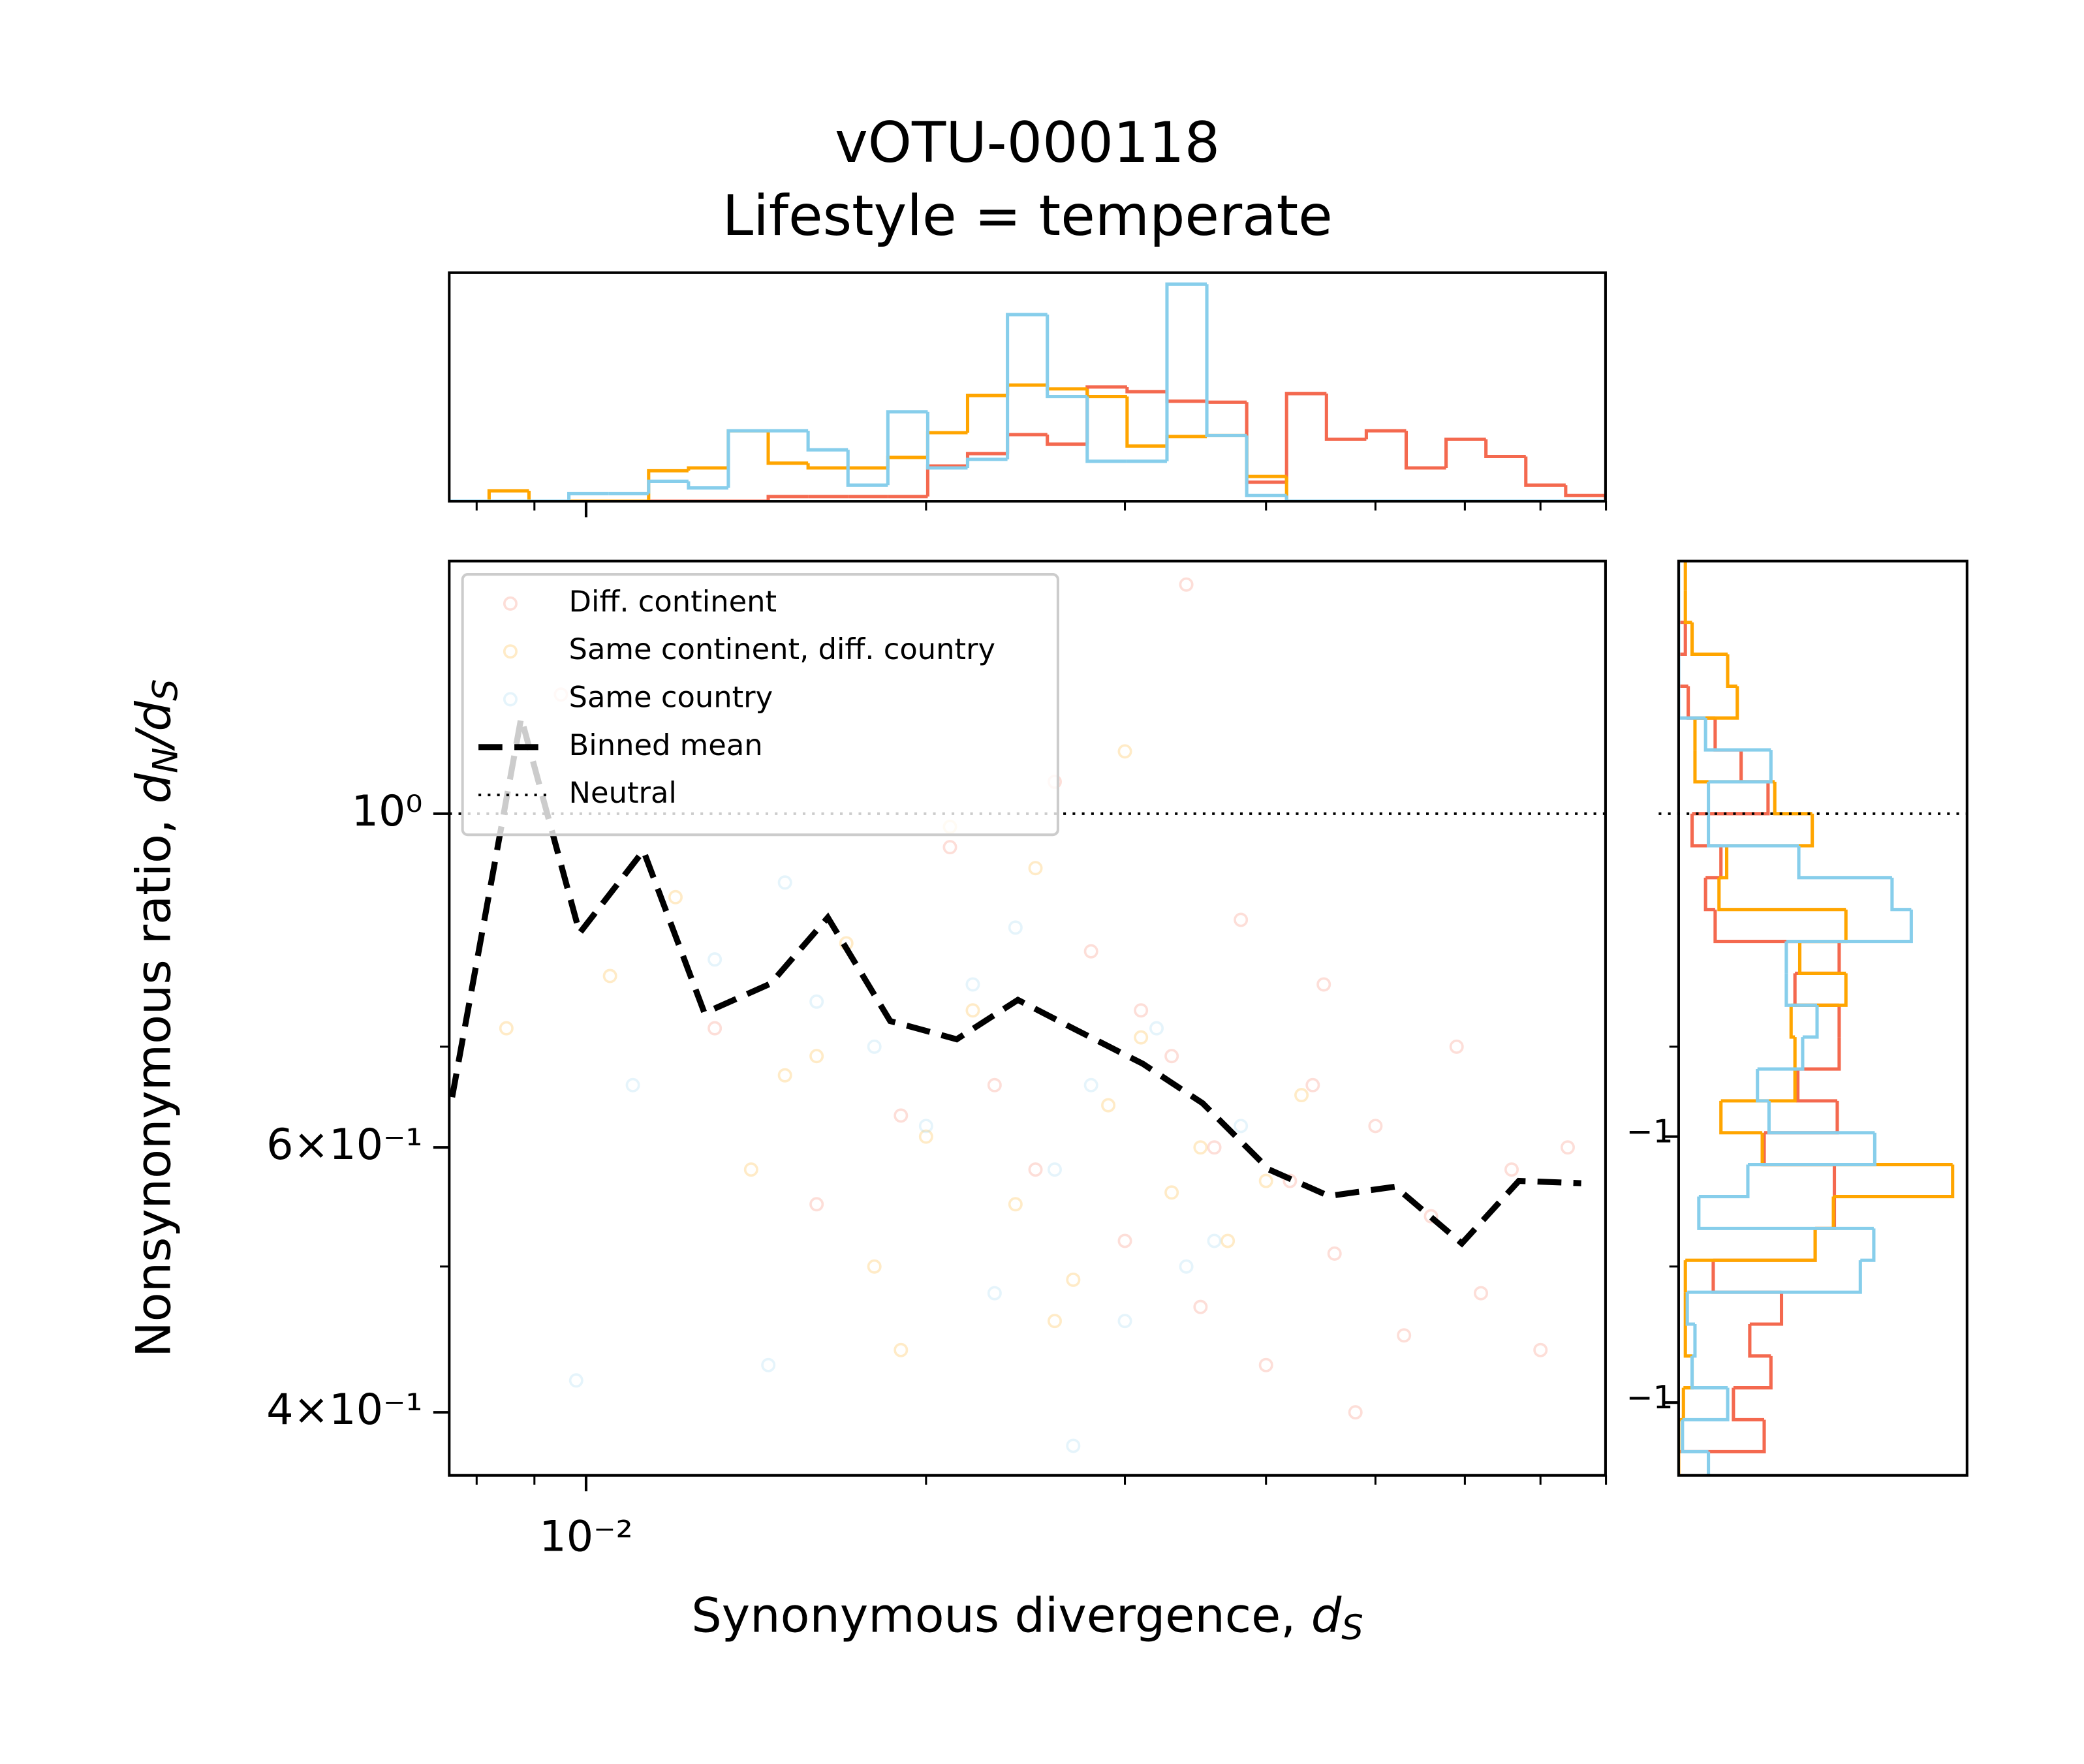 This screenshot has width=2084, height=1764. Describe the element at coordinates (782, 649) in the screenshot. I see `legend-label: Same continent, diff. country` at that location.